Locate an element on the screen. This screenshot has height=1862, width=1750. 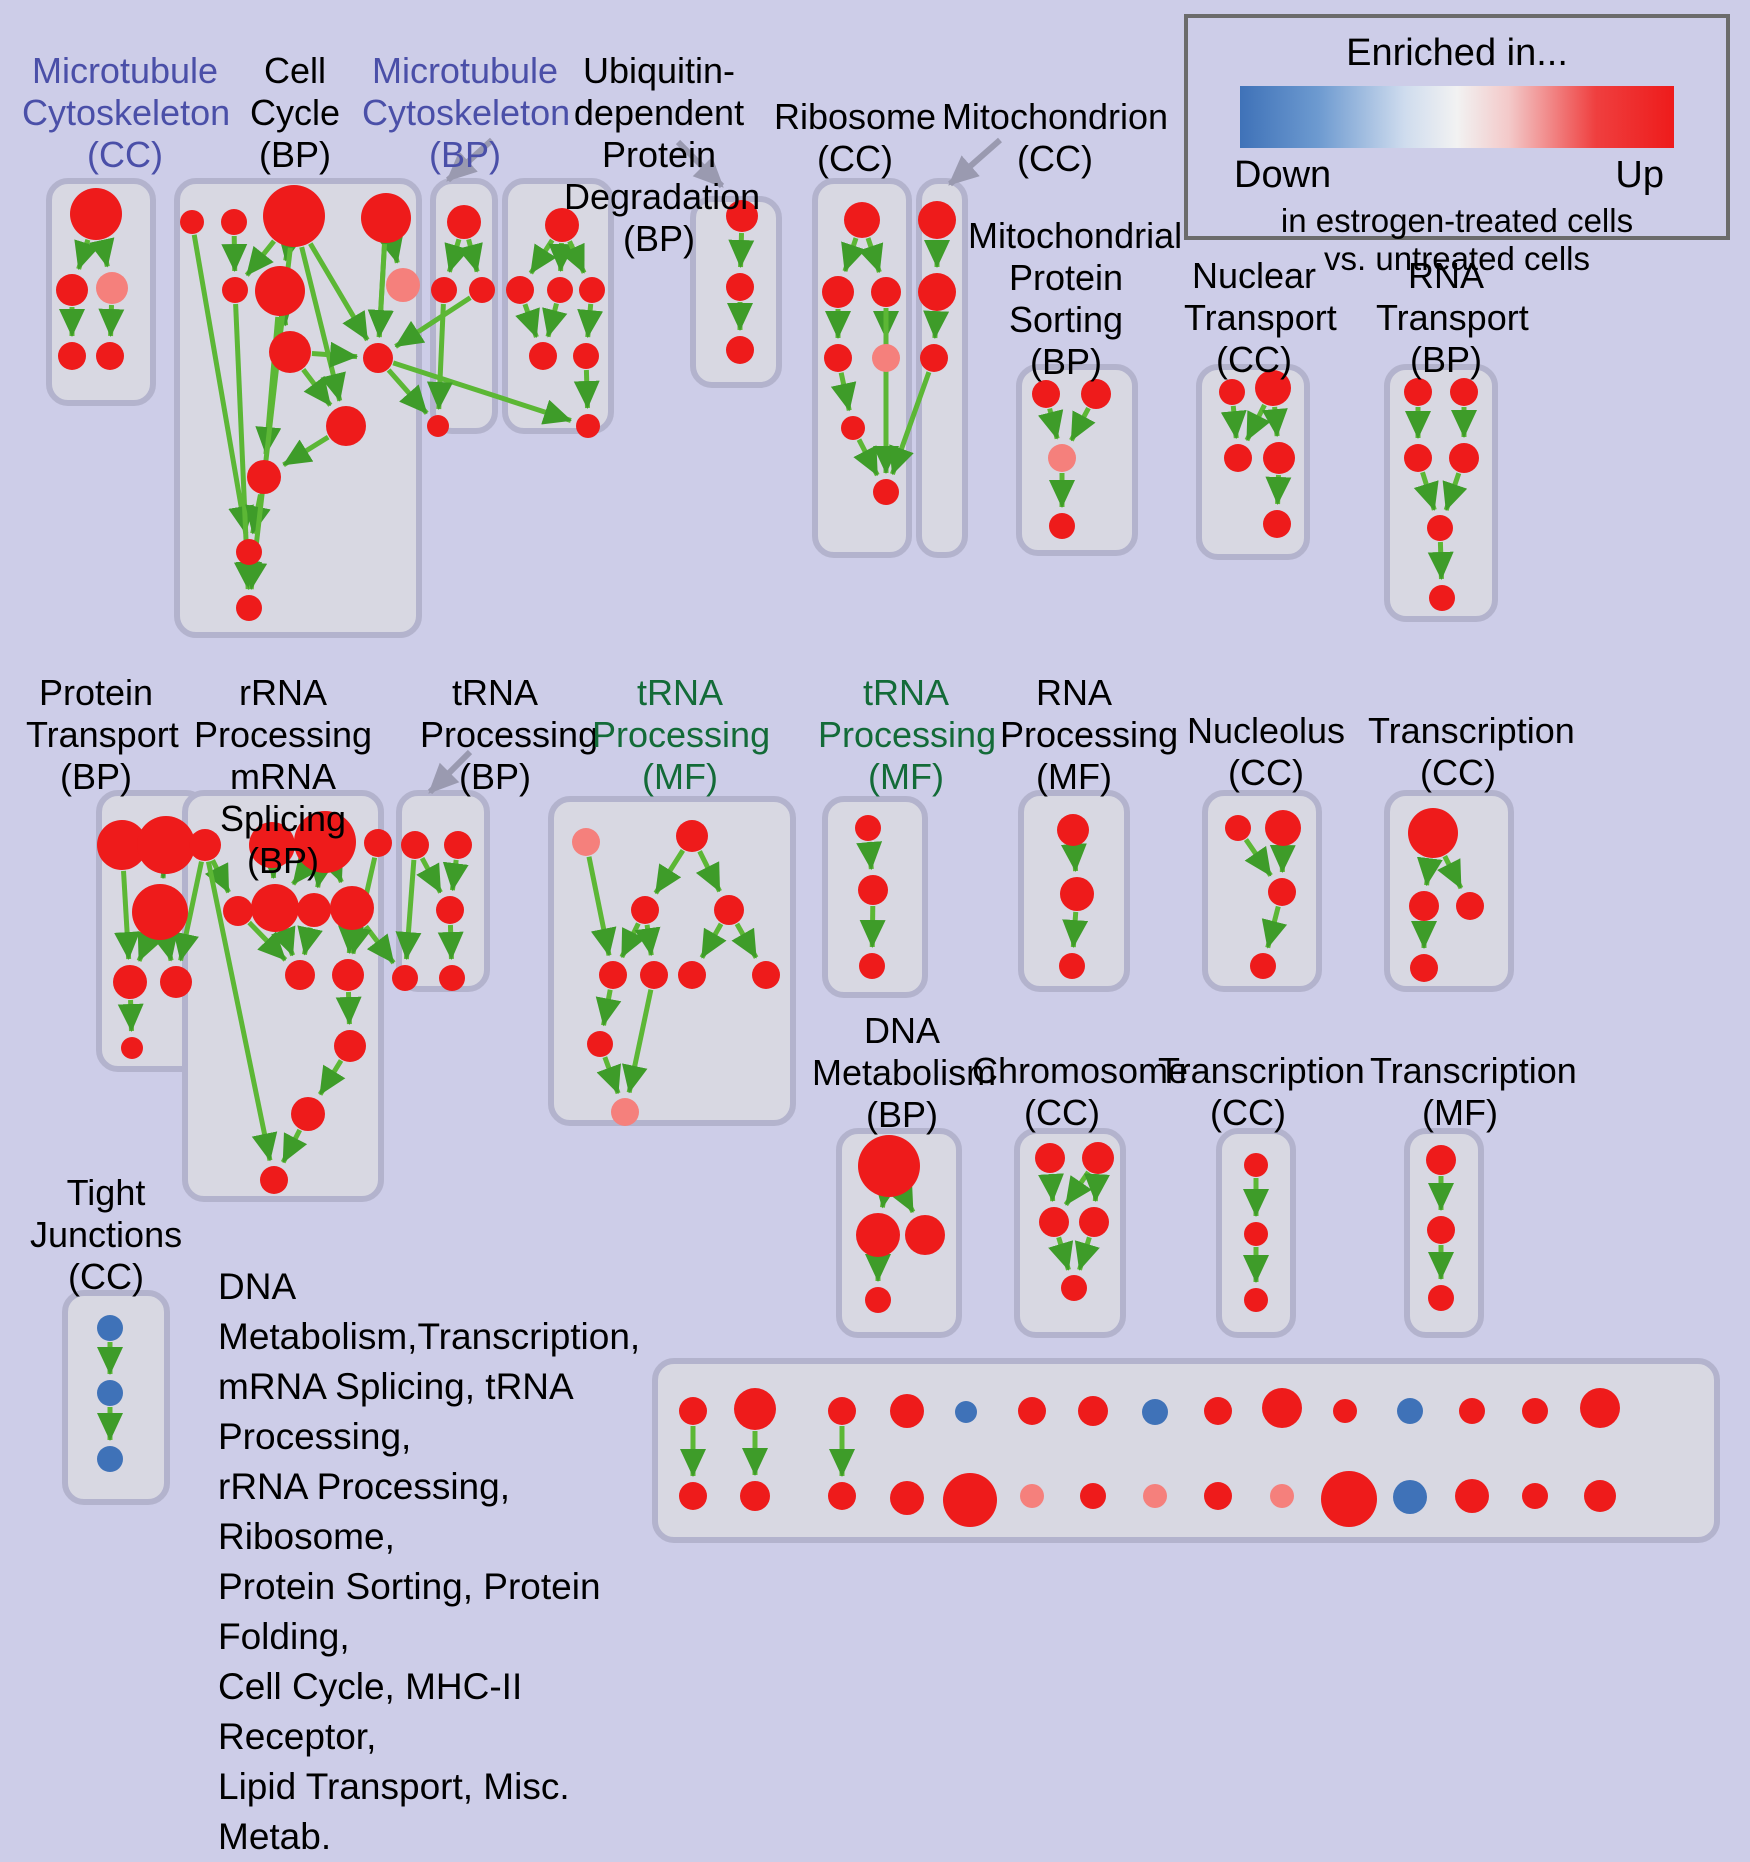
legend-down-label: Down is located at coordinates (1282, 175).